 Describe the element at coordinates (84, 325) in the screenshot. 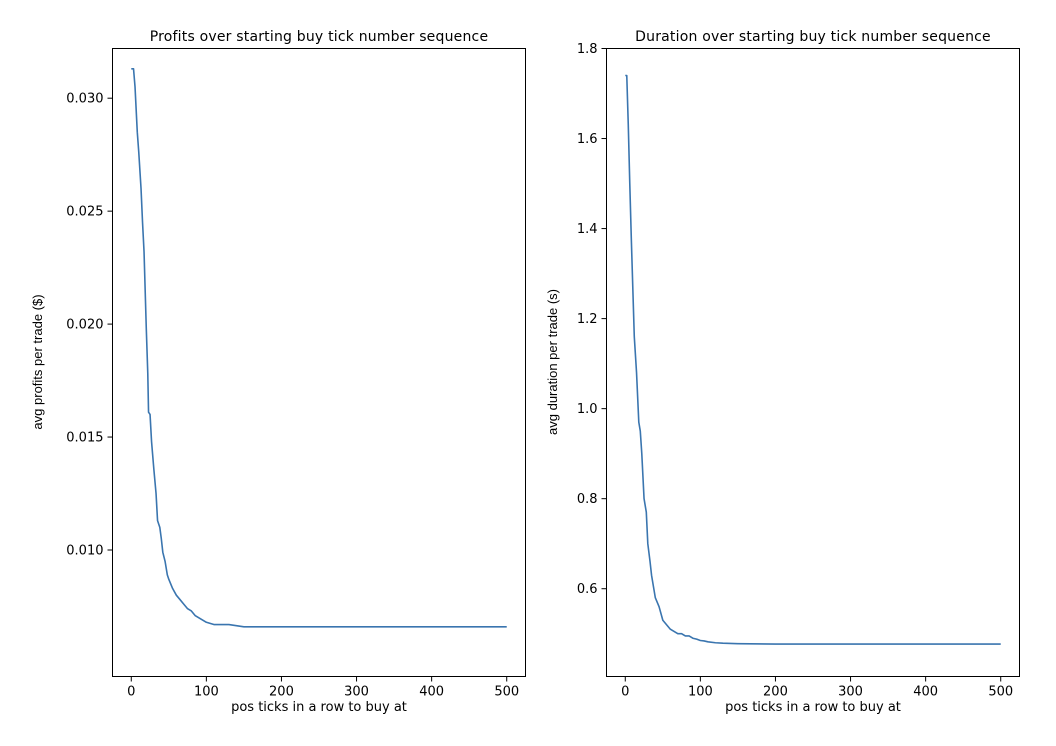

I see `y-tick-label: 0.020` at that location.